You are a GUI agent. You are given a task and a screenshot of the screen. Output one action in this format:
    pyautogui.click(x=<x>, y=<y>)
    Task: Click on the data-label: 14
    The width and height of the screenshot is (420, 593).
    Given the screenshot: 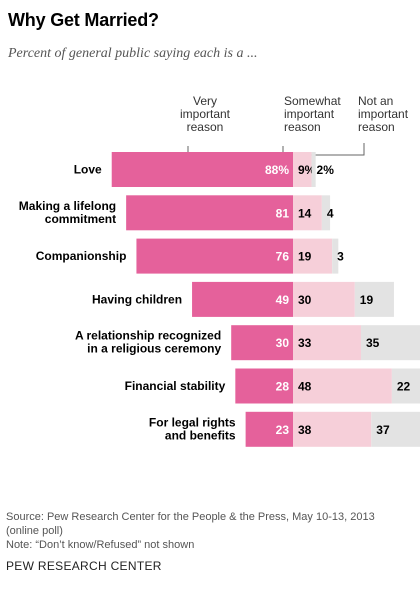 What is the action you would take?
    pyautogui.click(x=305, y=213)
    